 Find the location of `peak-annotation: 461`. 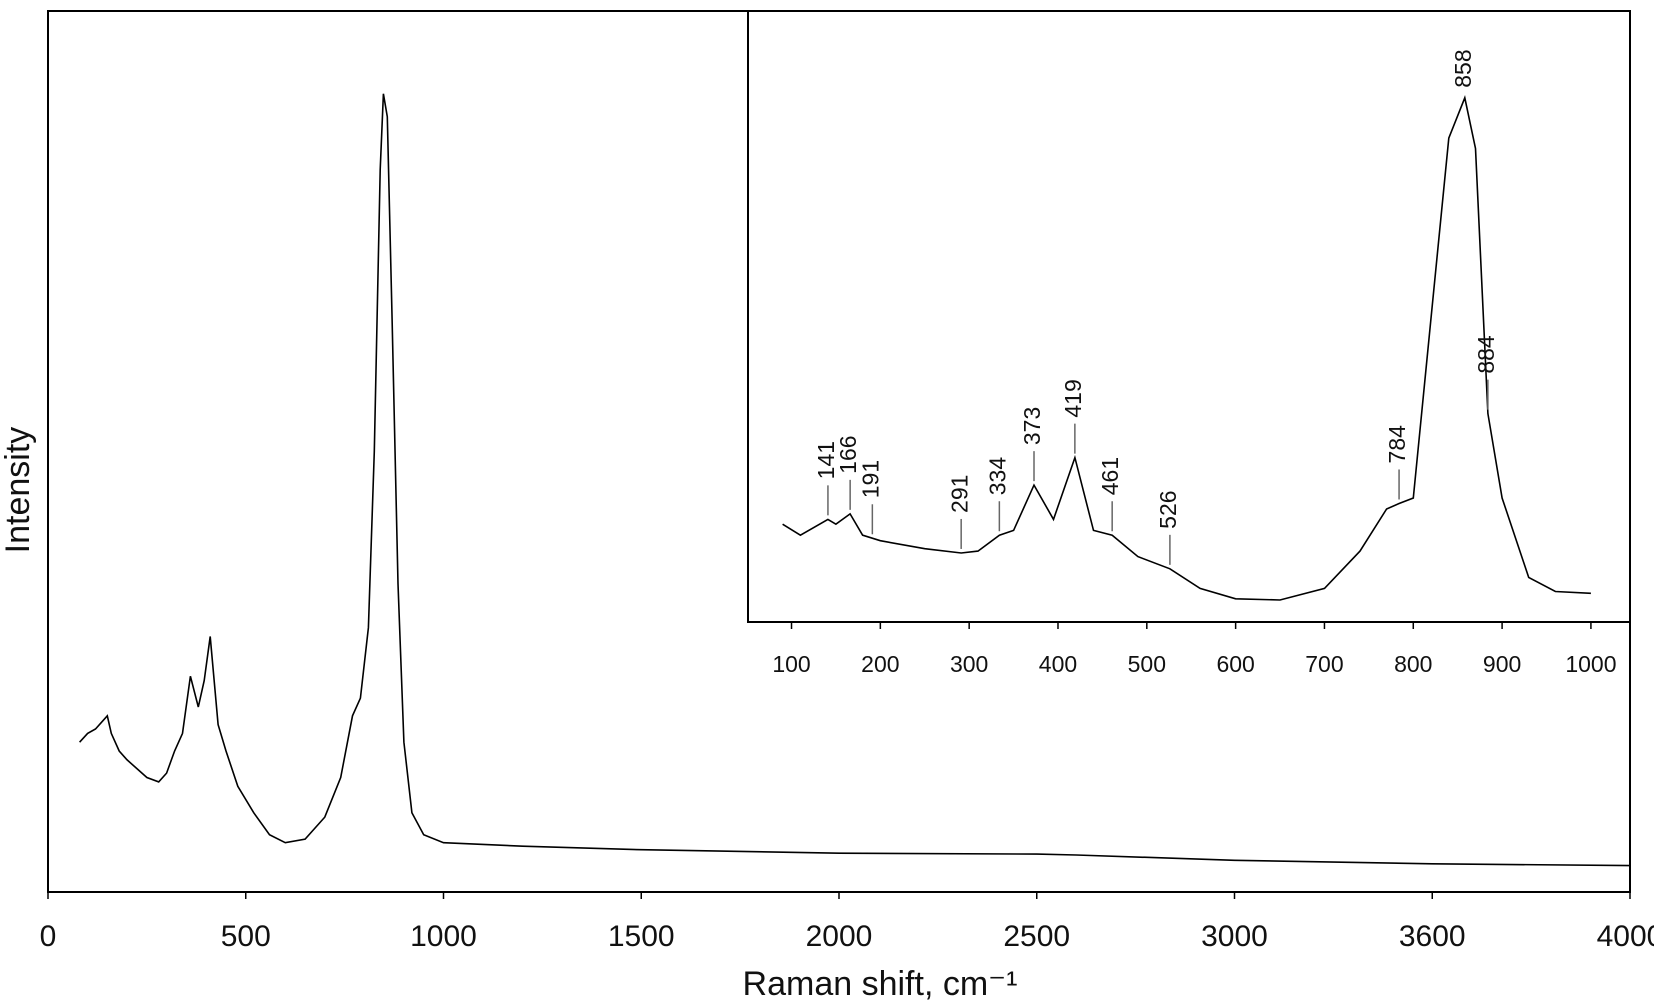

peak-annotation: 461 is located at coordinates (1110, 476).